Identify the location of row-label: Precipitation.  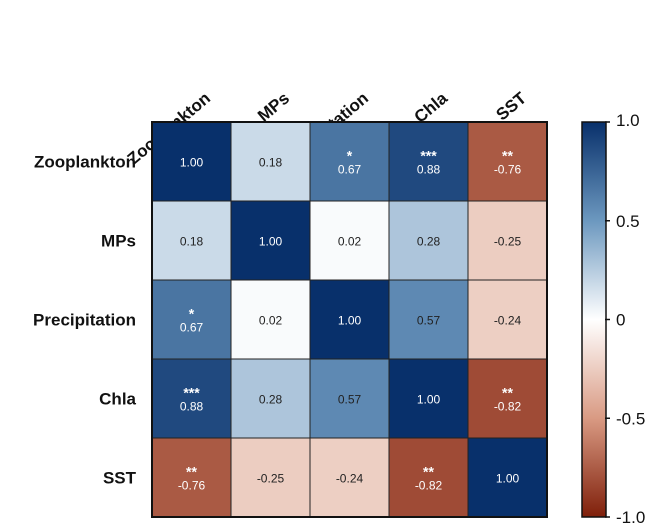
(84, 320).